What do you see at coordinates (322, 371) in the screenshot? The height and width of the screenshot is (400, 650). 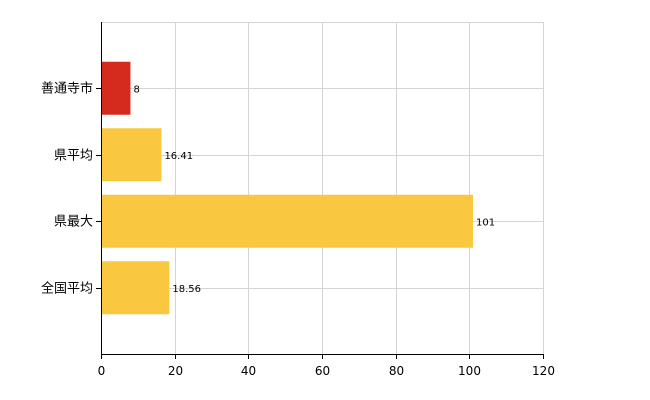 I see `x-tick-label: 60` at bounding box center [322, 371].